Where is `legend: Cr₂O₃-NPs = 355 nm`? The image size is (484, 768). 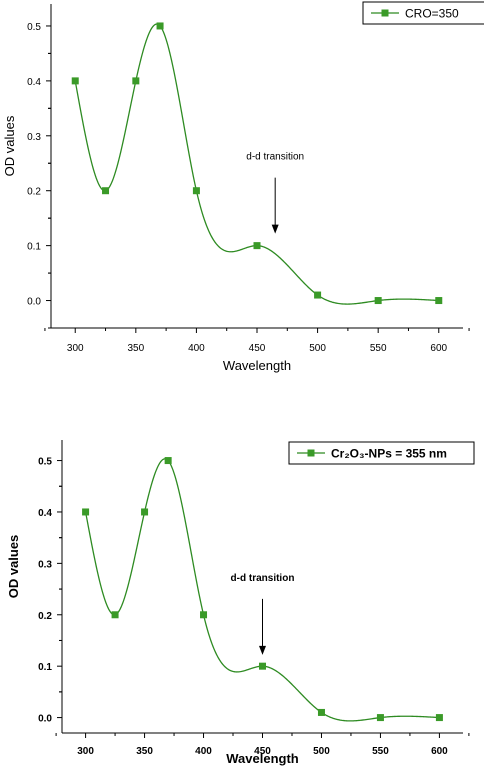 legend: Cr₂O₃-NPs = 355 nm is located at coordinates (381, 453).